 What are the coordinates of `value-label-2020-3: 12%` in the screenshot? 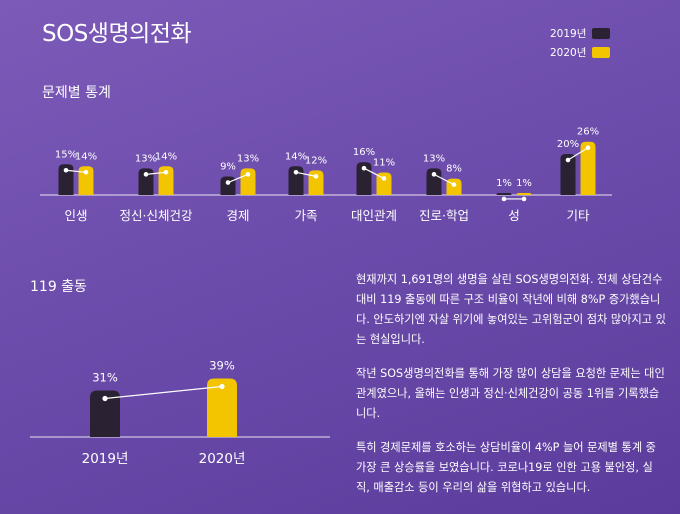 It's located at (316, 160).